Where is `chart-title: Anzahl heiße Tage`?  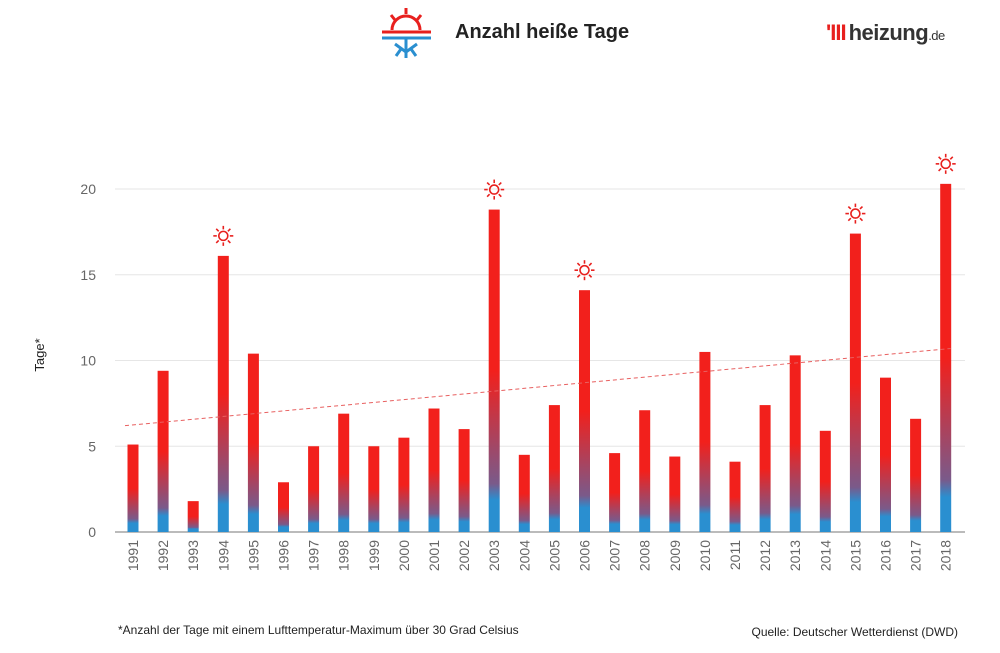 chart-title: Anzahl heiße Tage is located at coordinates (542, 32).